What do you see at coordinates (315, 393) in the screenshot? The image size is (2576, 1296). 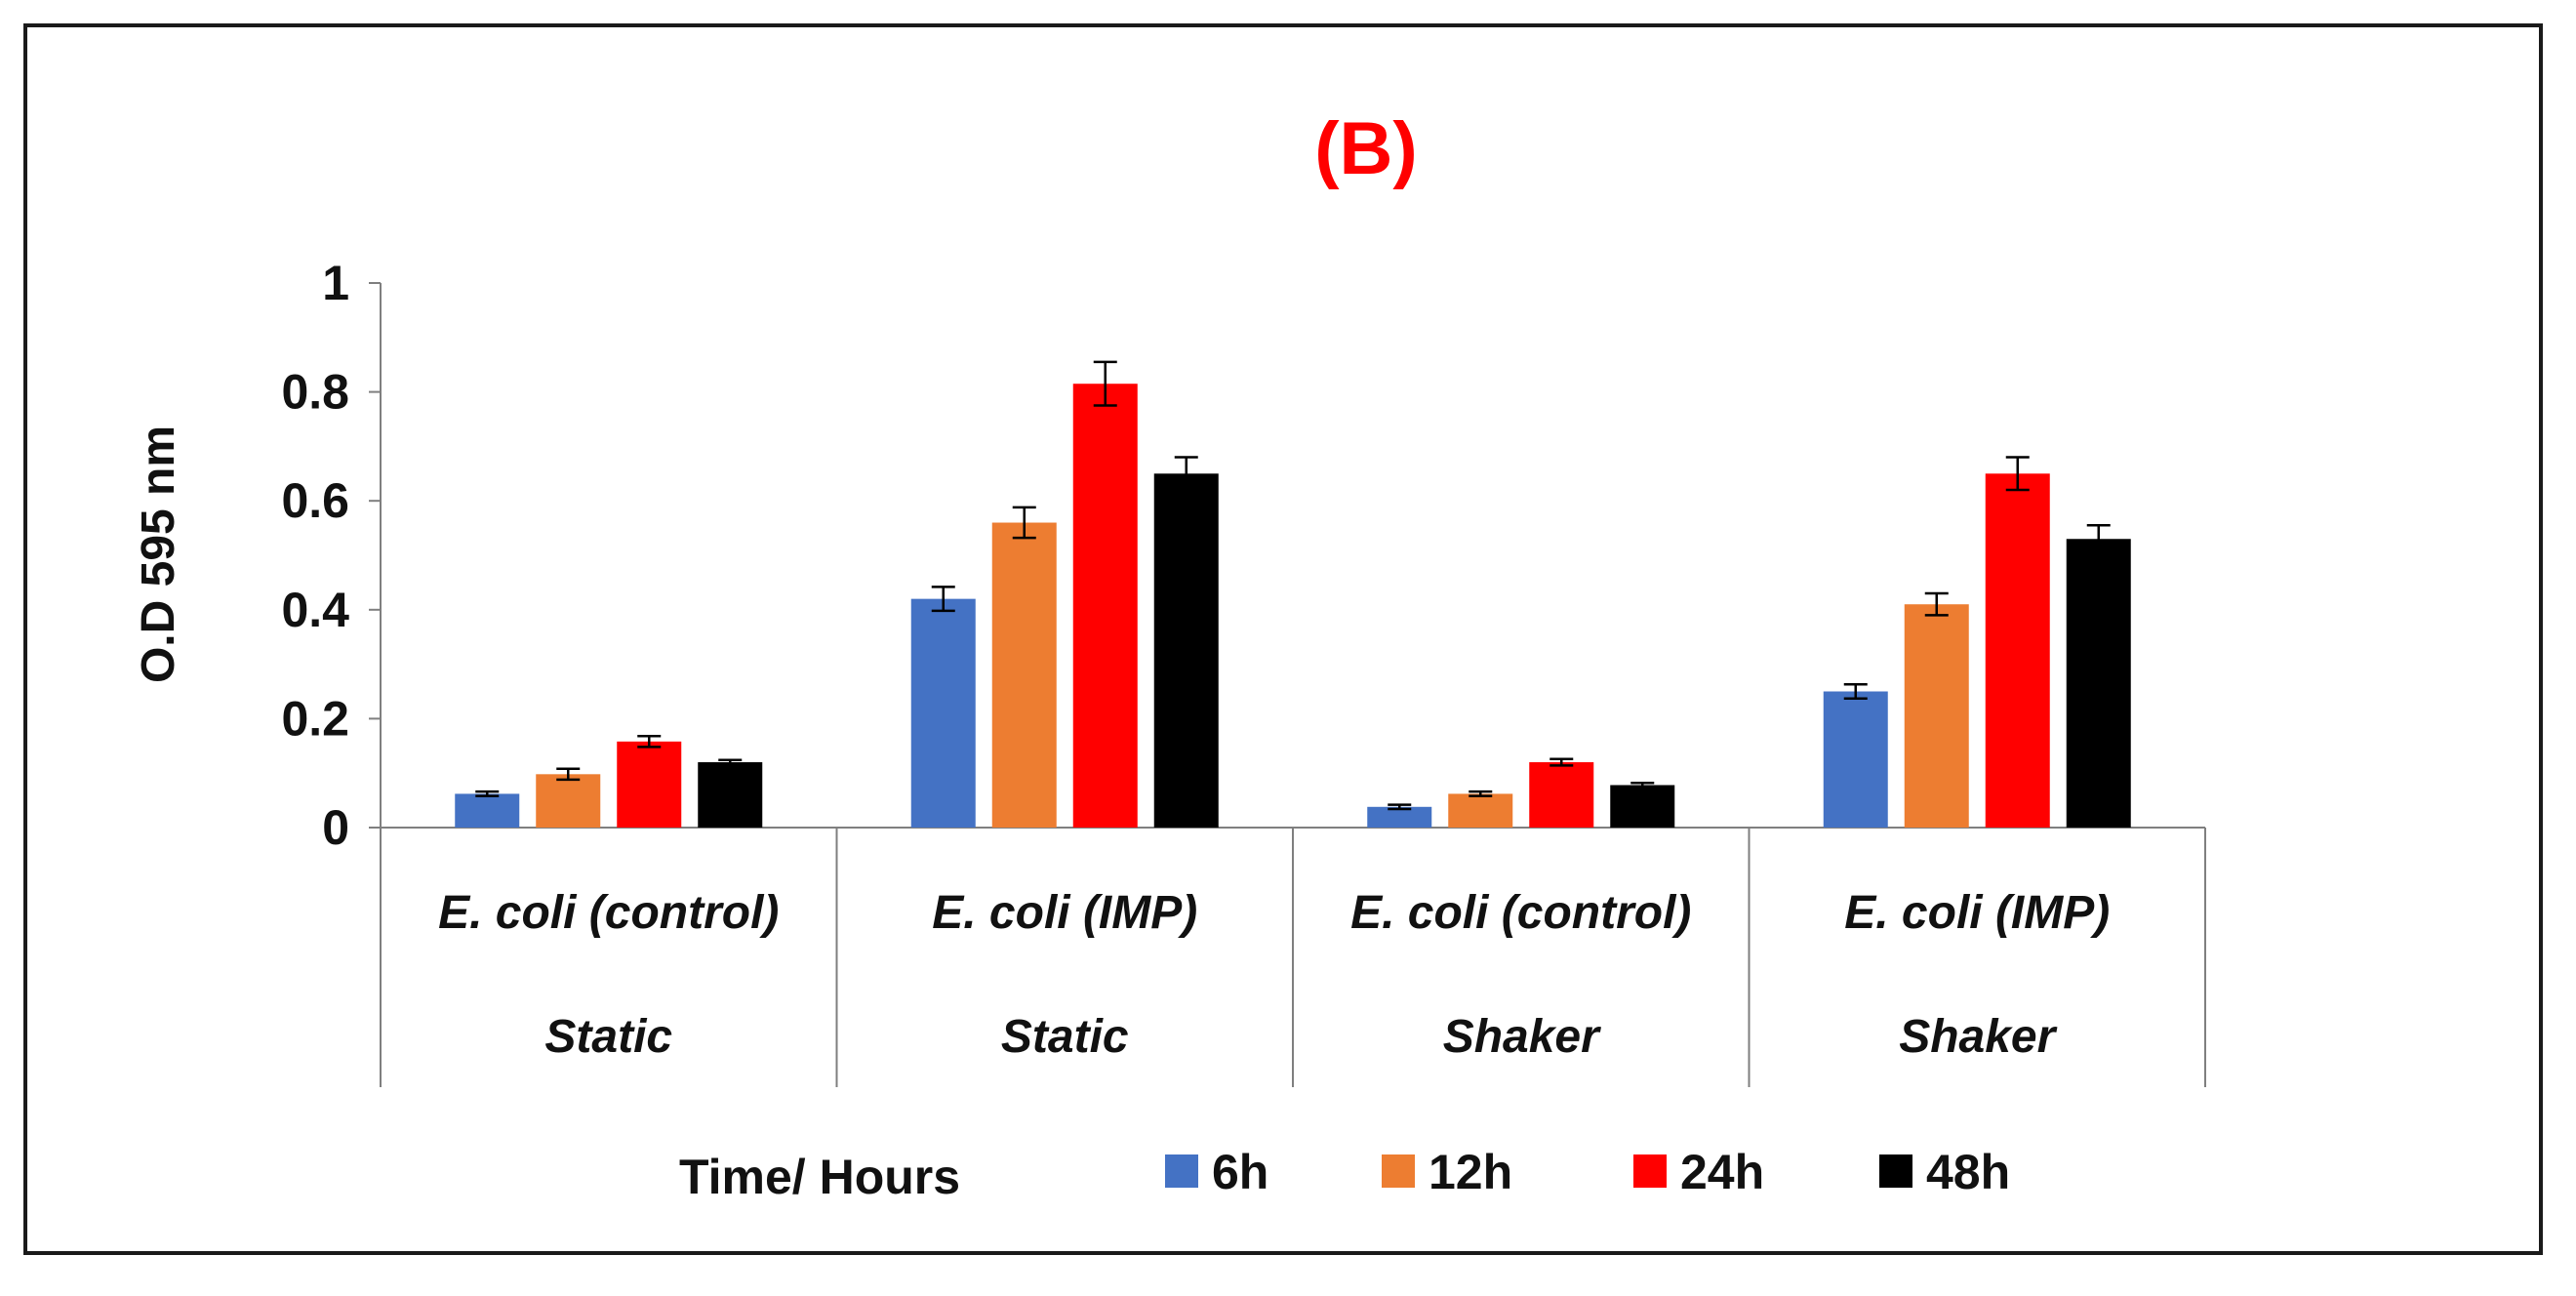 I see `y-tick-label: 0.8` at bounding box center [315, 393].